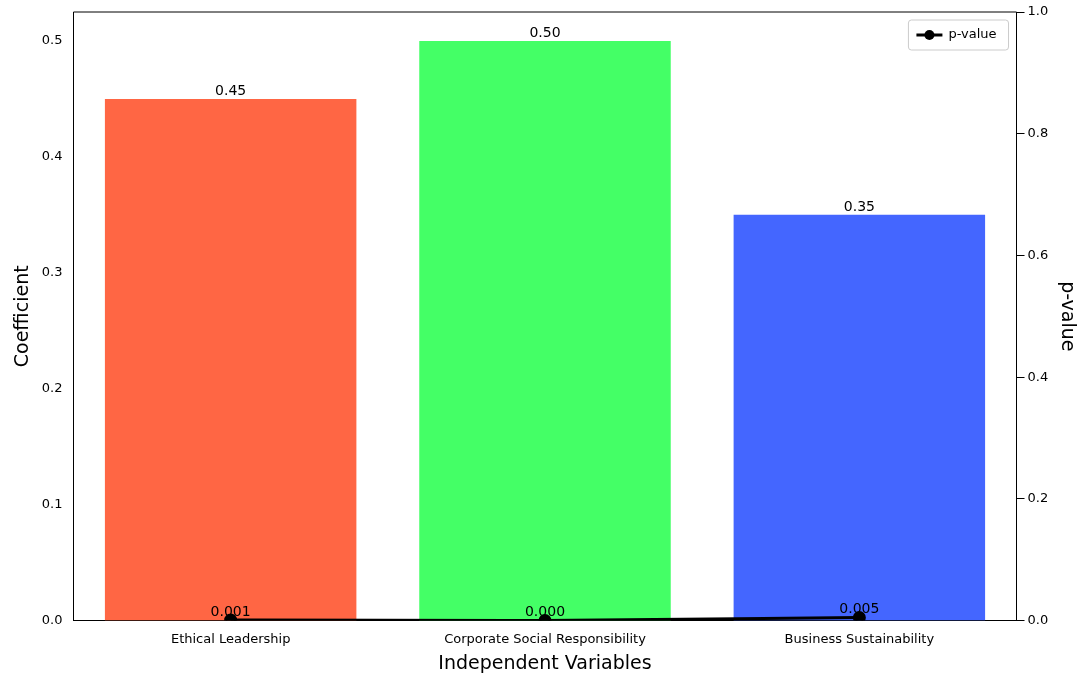 This screenshot has width=1090, height=679. What do you see at coordinates (1038, 133) in the screenshot?
I see `y2-tick-label: 0.8` at bounding box center [1038, 133].